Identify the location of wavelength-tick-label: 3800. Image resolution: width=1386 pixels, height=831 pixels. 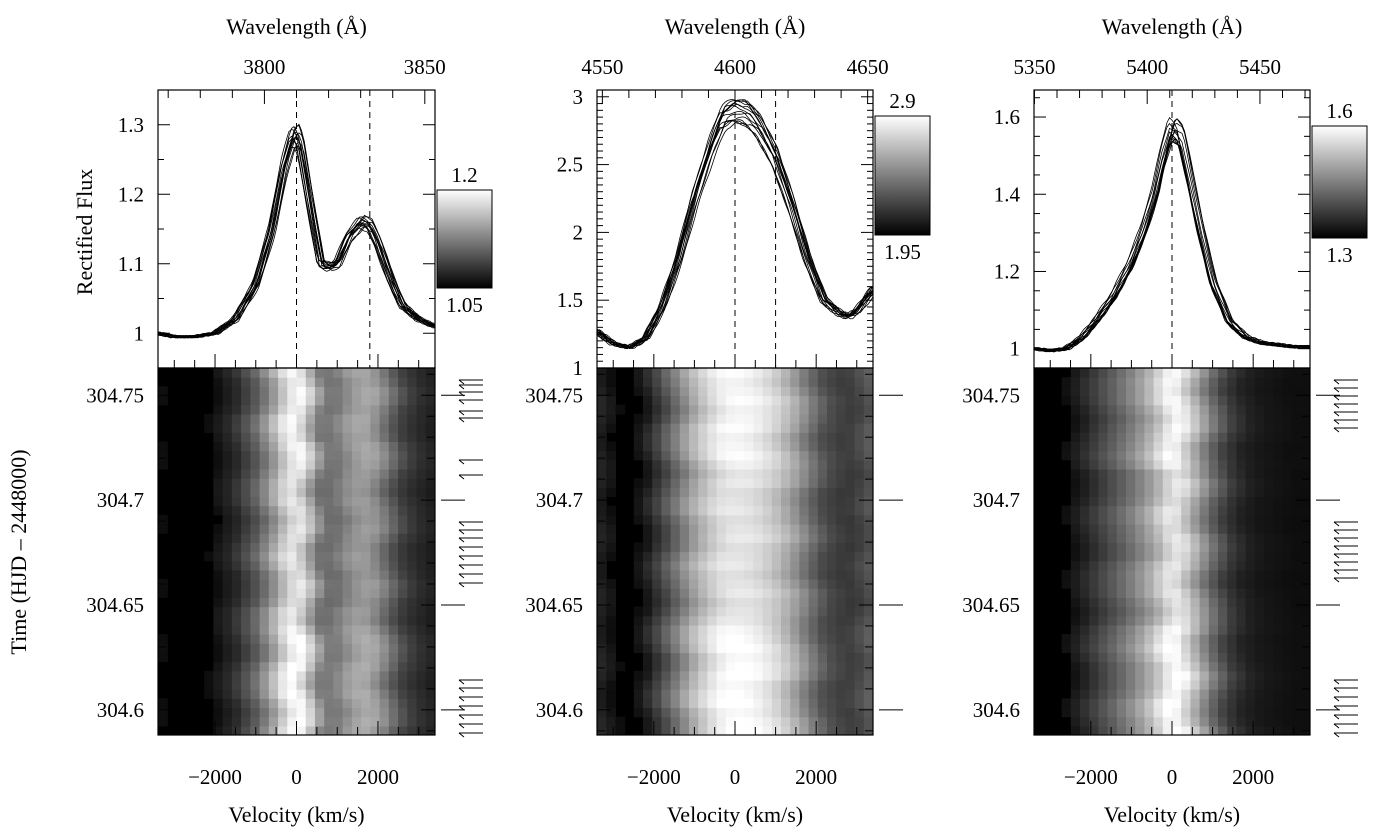
(264, 67).